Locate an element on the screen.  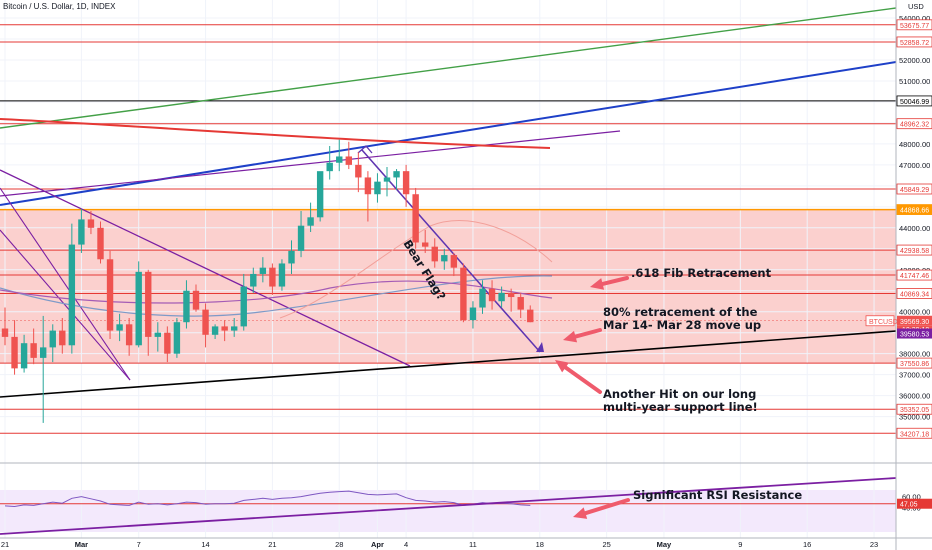
support-arrow-head is located at coordinates (562, 366).